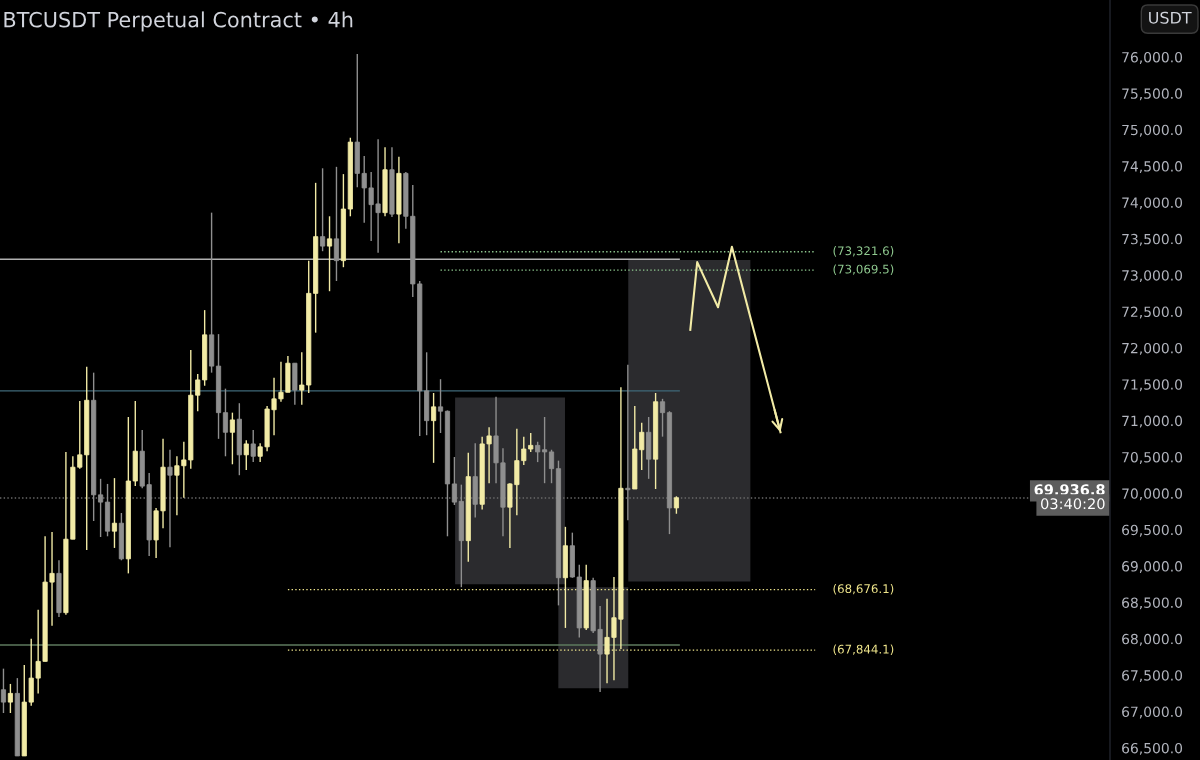 This screenshot has width=1200, height=760. I want to click on ref-line-label: (67,844.1), so click(863, 649).